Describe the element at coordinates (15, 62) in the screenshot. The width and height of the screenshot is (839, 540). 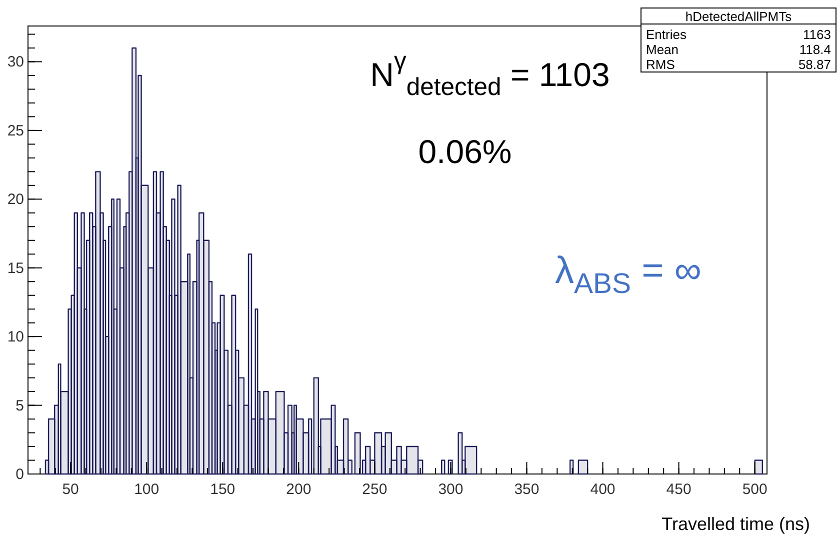
I see `y-tick-label: 30` at that location.